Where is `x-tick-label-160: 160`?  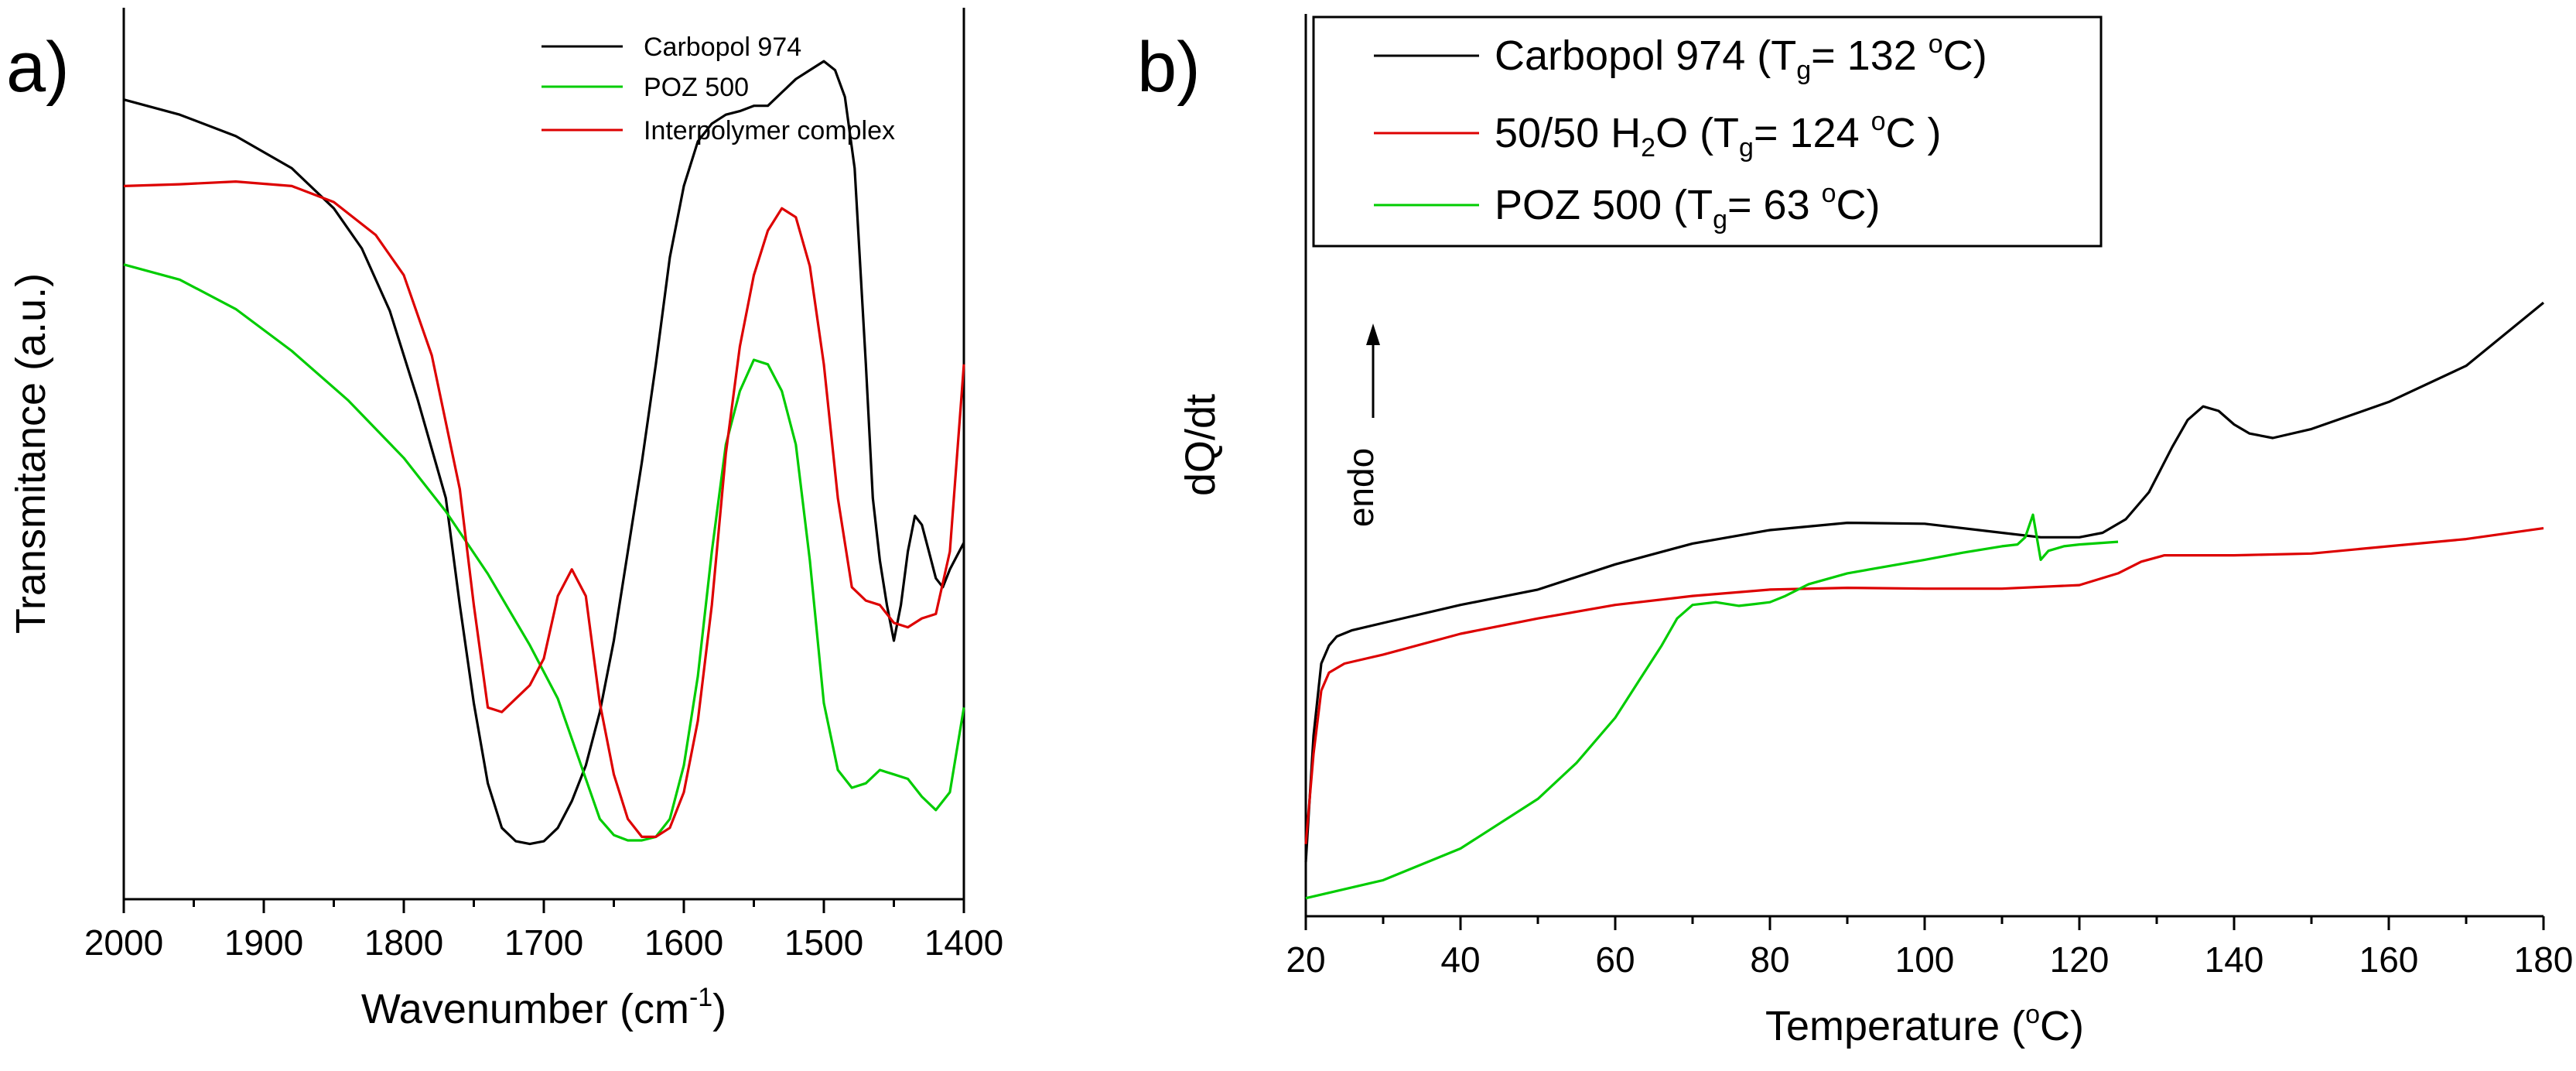
x-tick-label-160: 160 is located at coordinates (2389, 959).